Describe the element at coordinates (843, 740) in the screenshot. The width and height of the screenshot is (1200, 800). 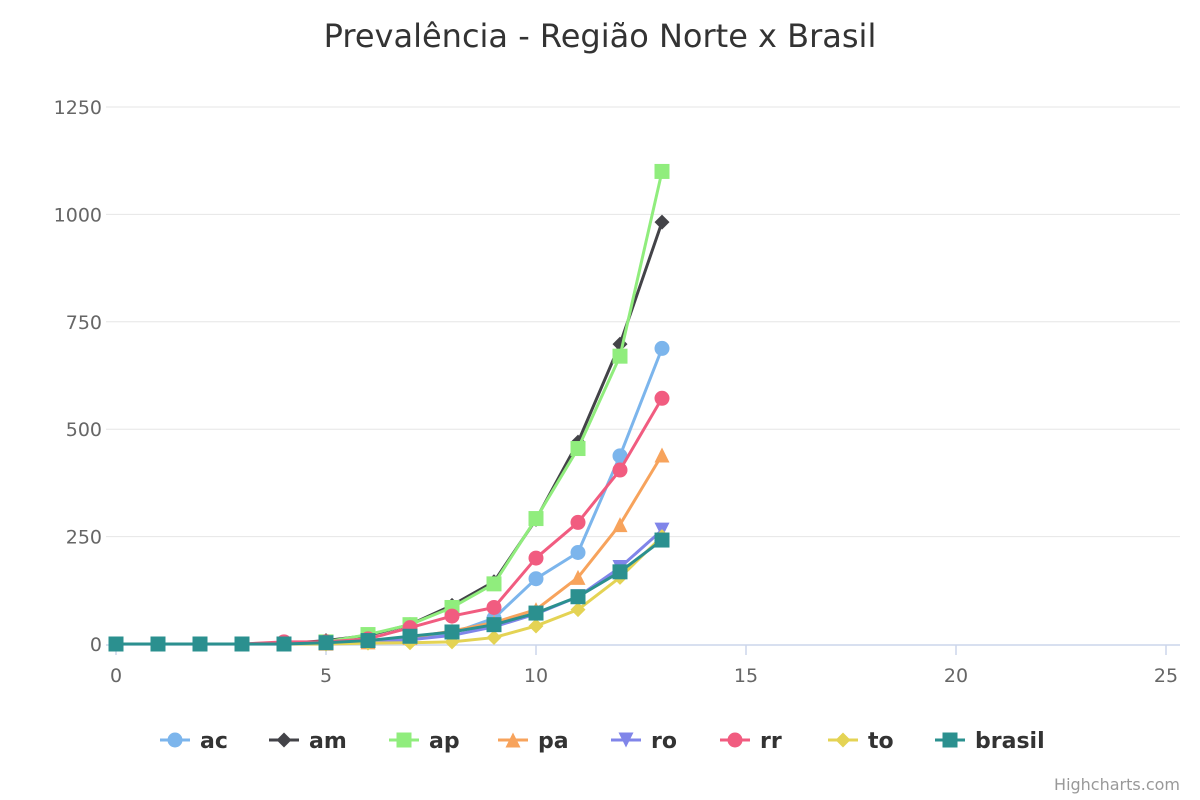
I see `legend-marker-to` at that location.